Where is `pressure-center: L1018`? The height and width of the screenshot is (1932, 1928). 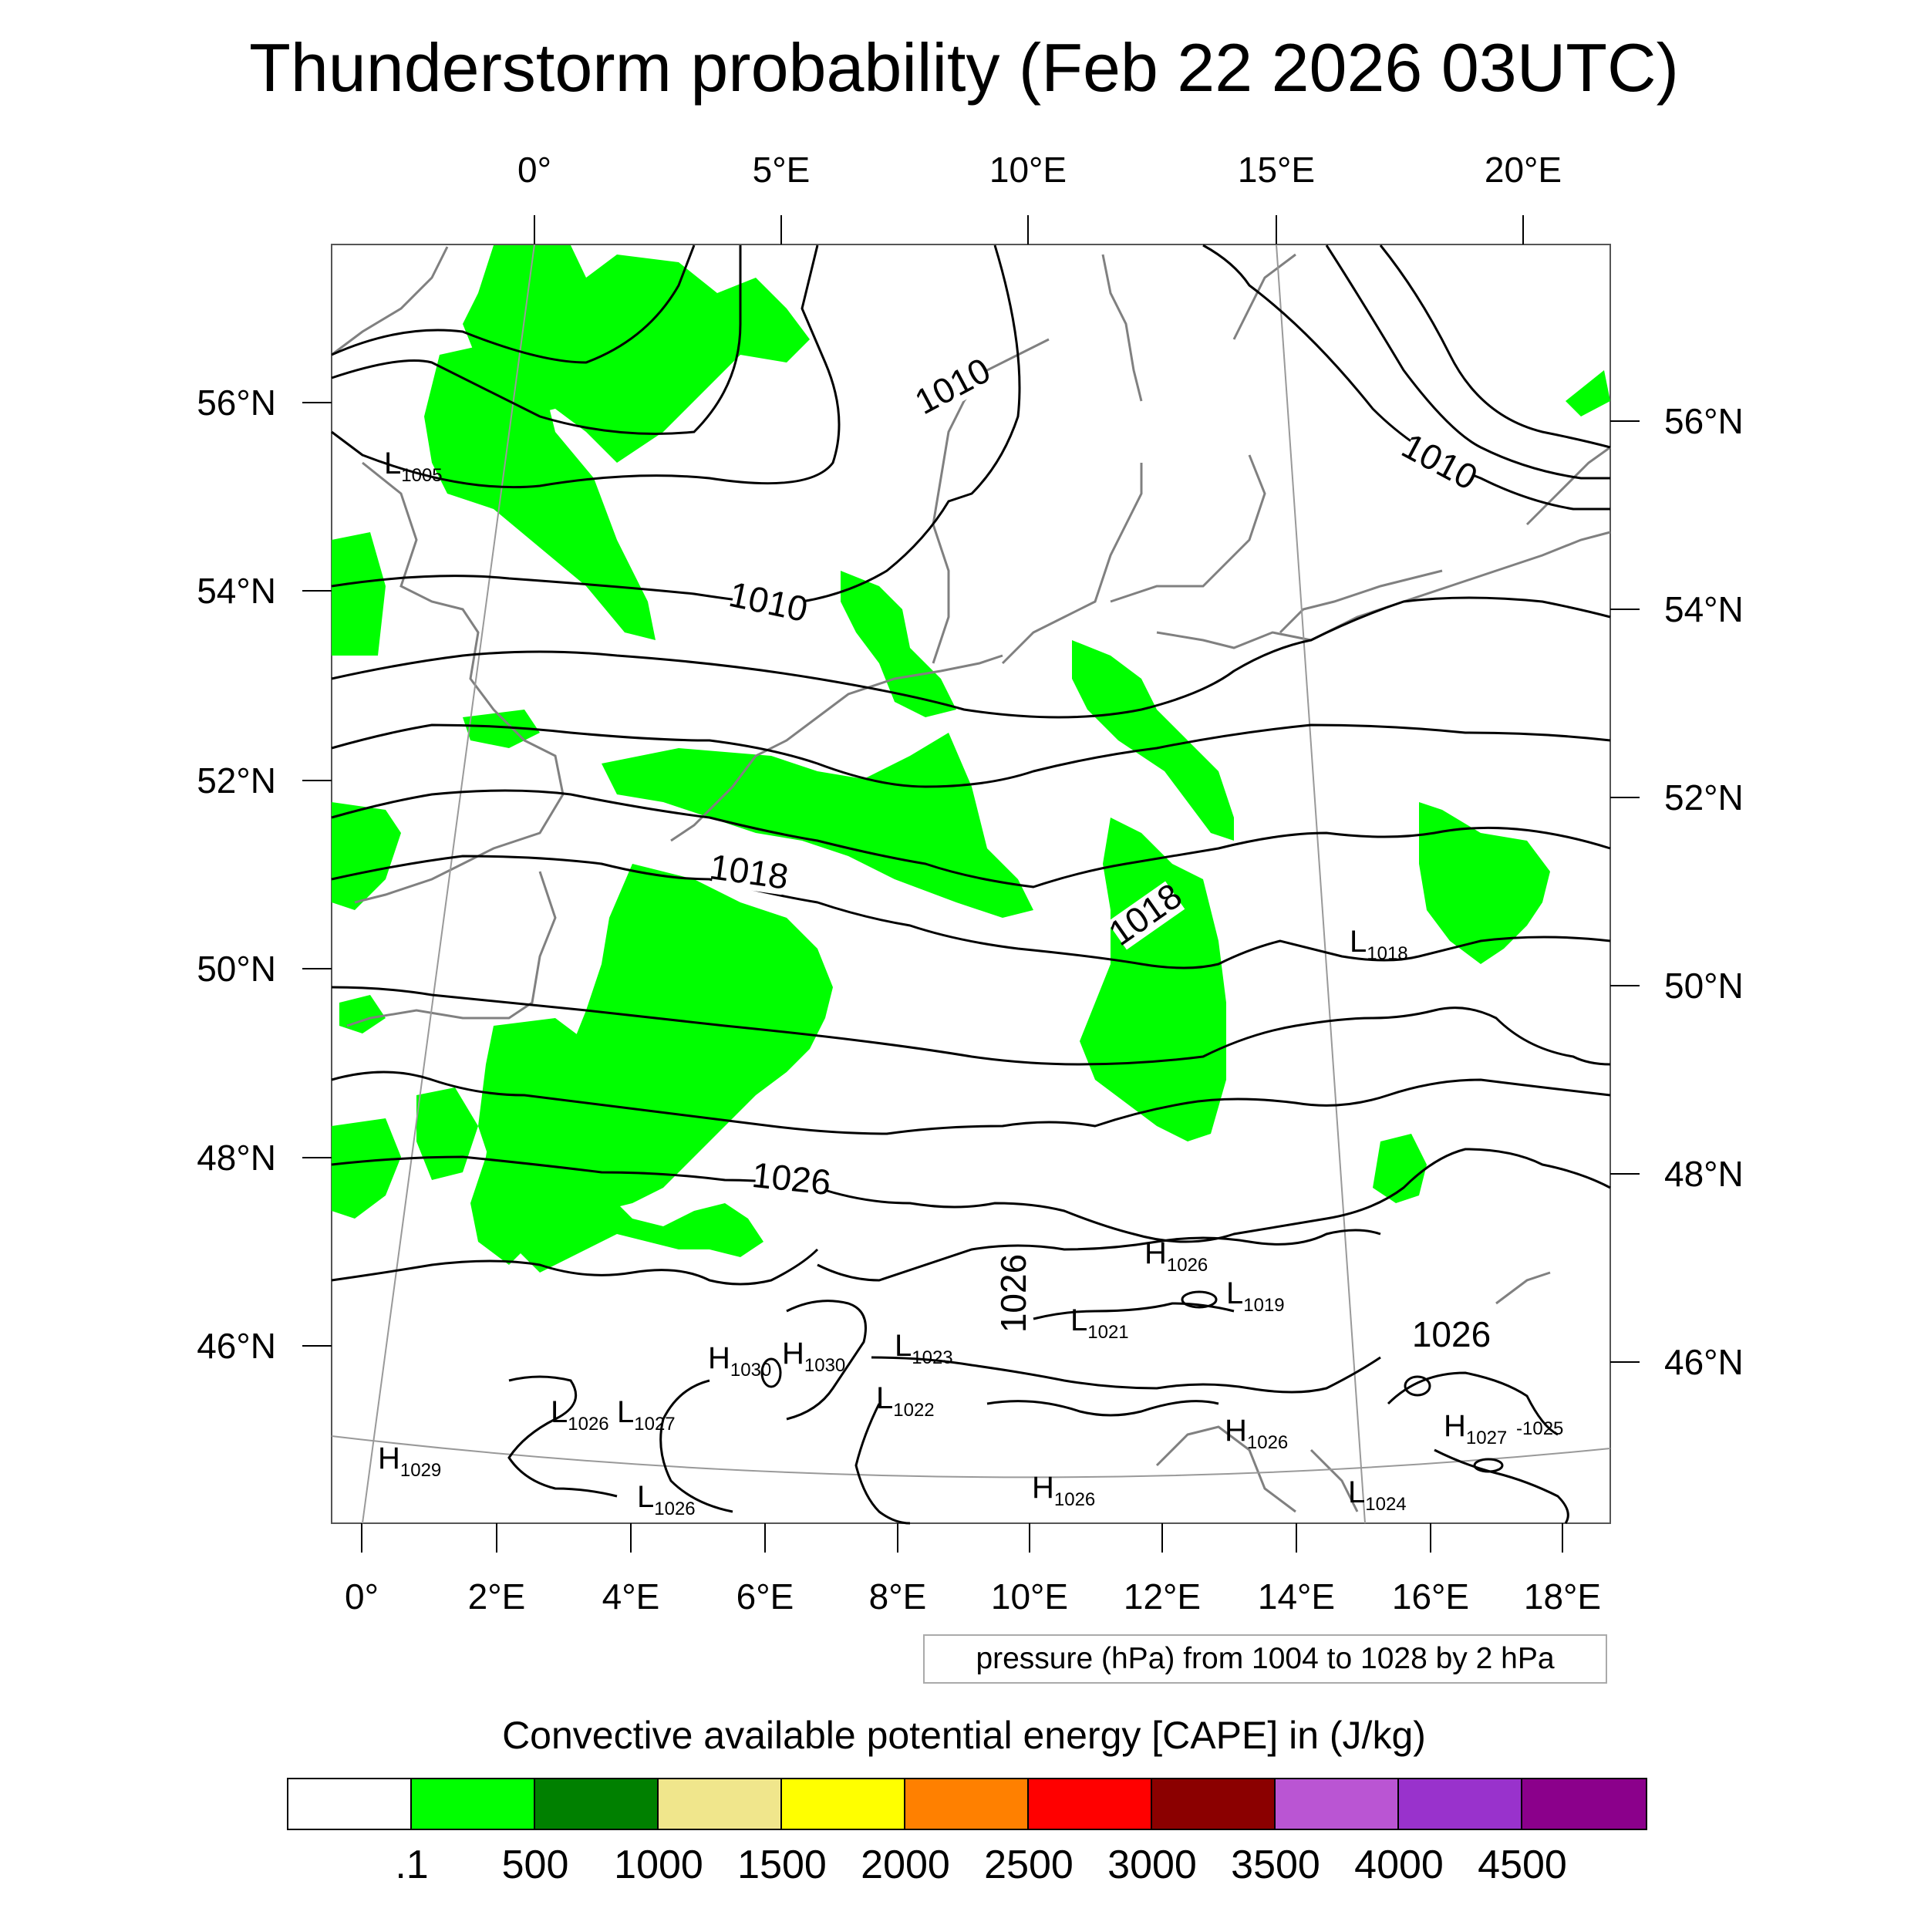 pressure-center: L1018 is located at coordinates (1379, 944).